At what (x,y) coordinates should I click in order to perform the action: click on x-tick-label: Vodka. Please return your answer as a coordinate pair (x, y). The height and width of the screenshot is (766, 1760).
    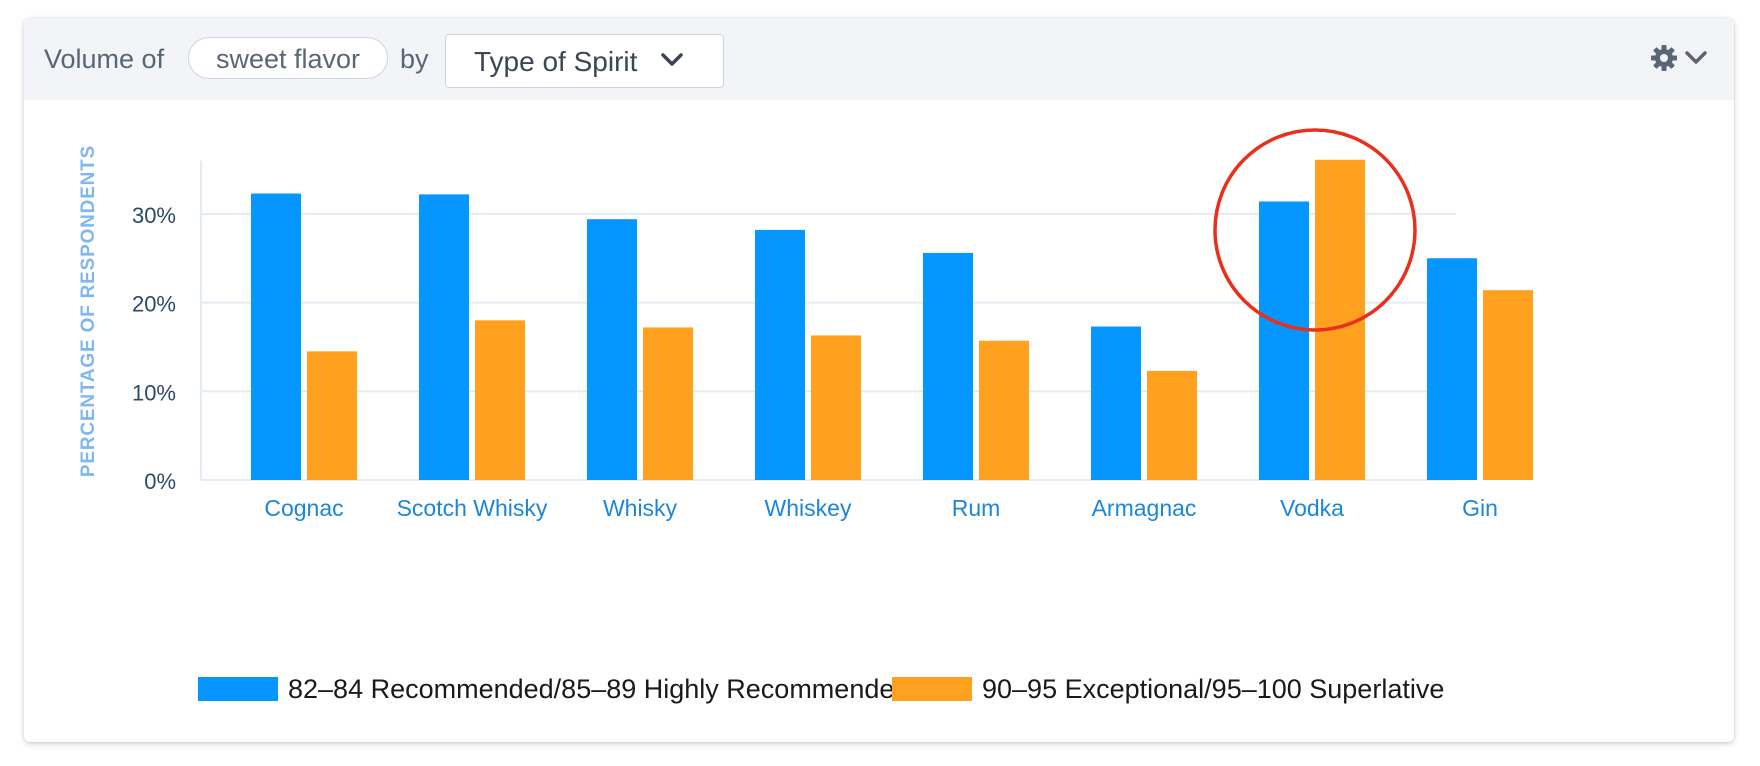
    Looking at the image, I should click on (1312, 508).